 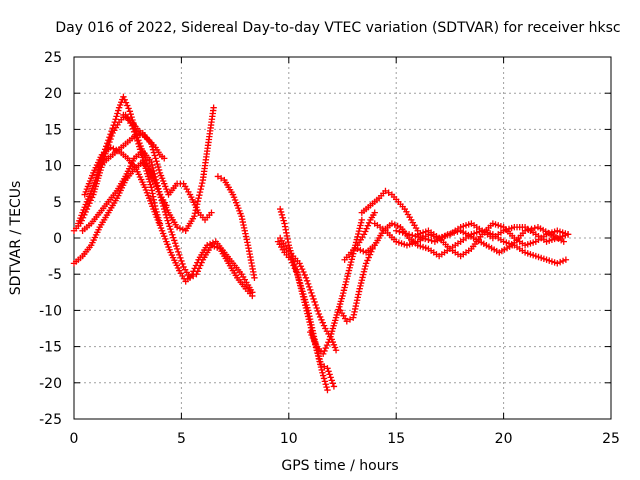 I want to click on x-axis-label: GPS time / hours, so click(x=339, y=466).